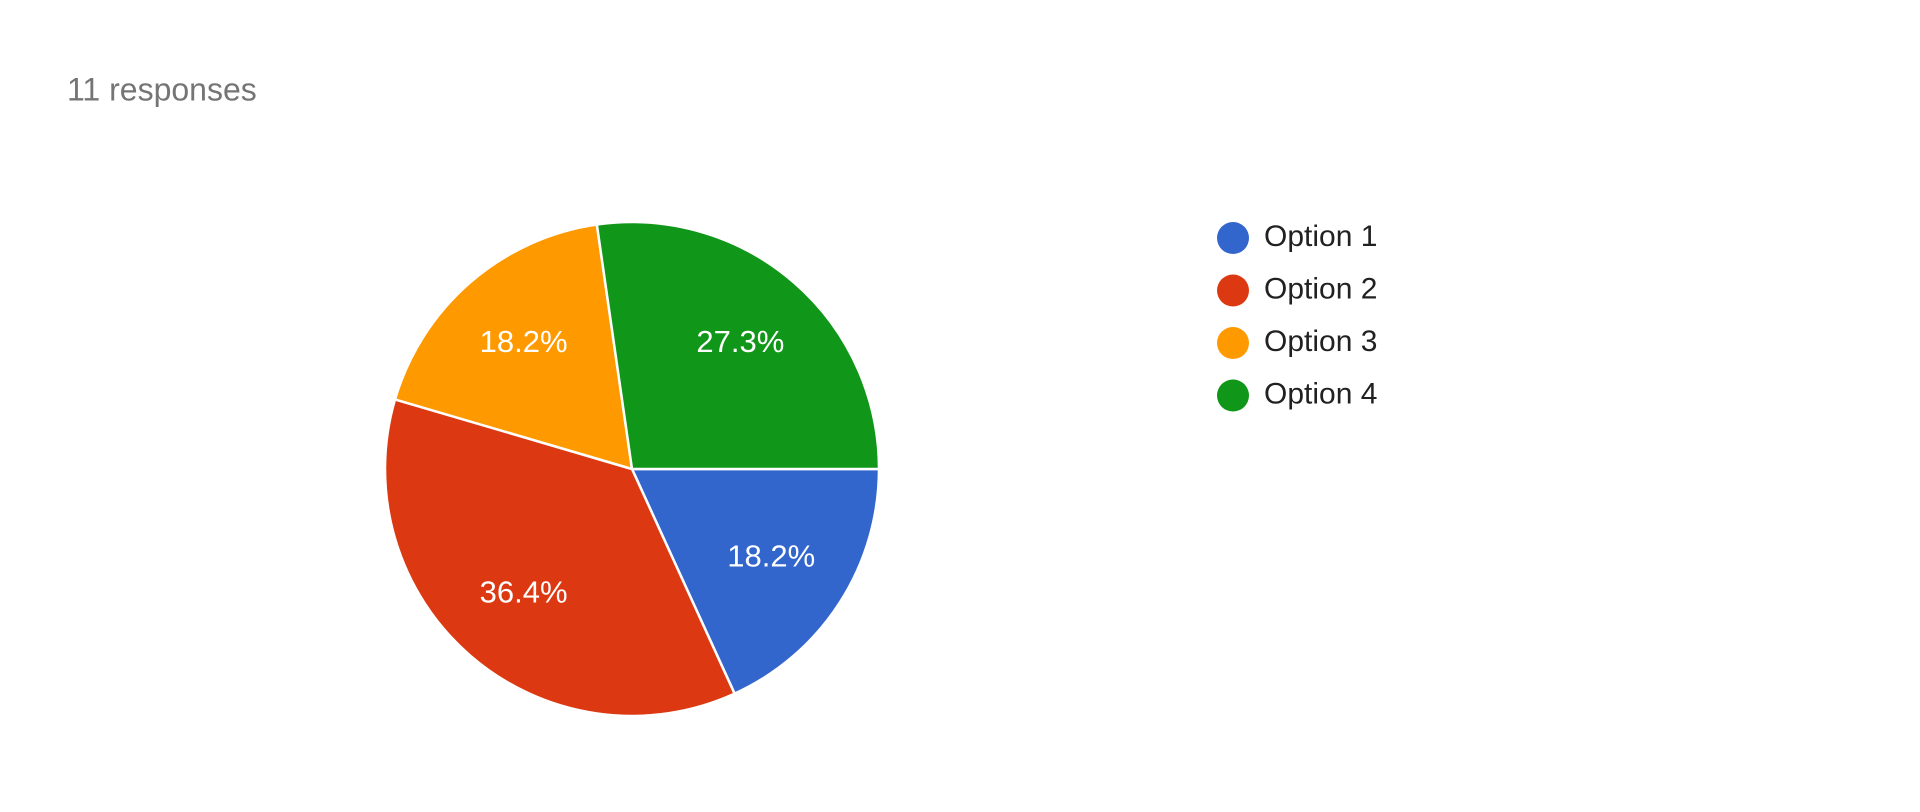 The width and height of the screenshot is (1920, 812). Describe the element at coordinates (1320, 288) in the screenshot. I see `legend-label: Option 2` at that location.